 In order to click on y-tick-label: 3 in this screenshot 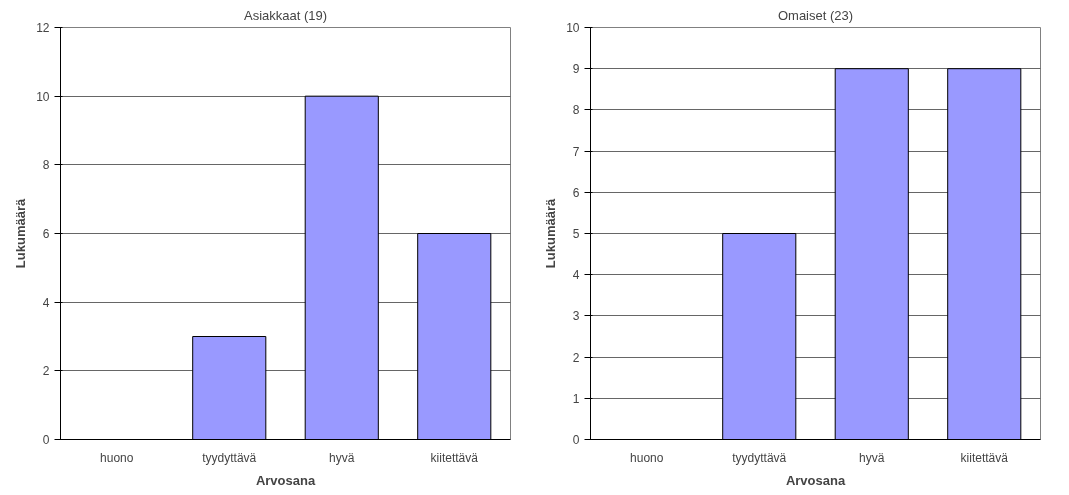, I will do `click(576, 316)`.